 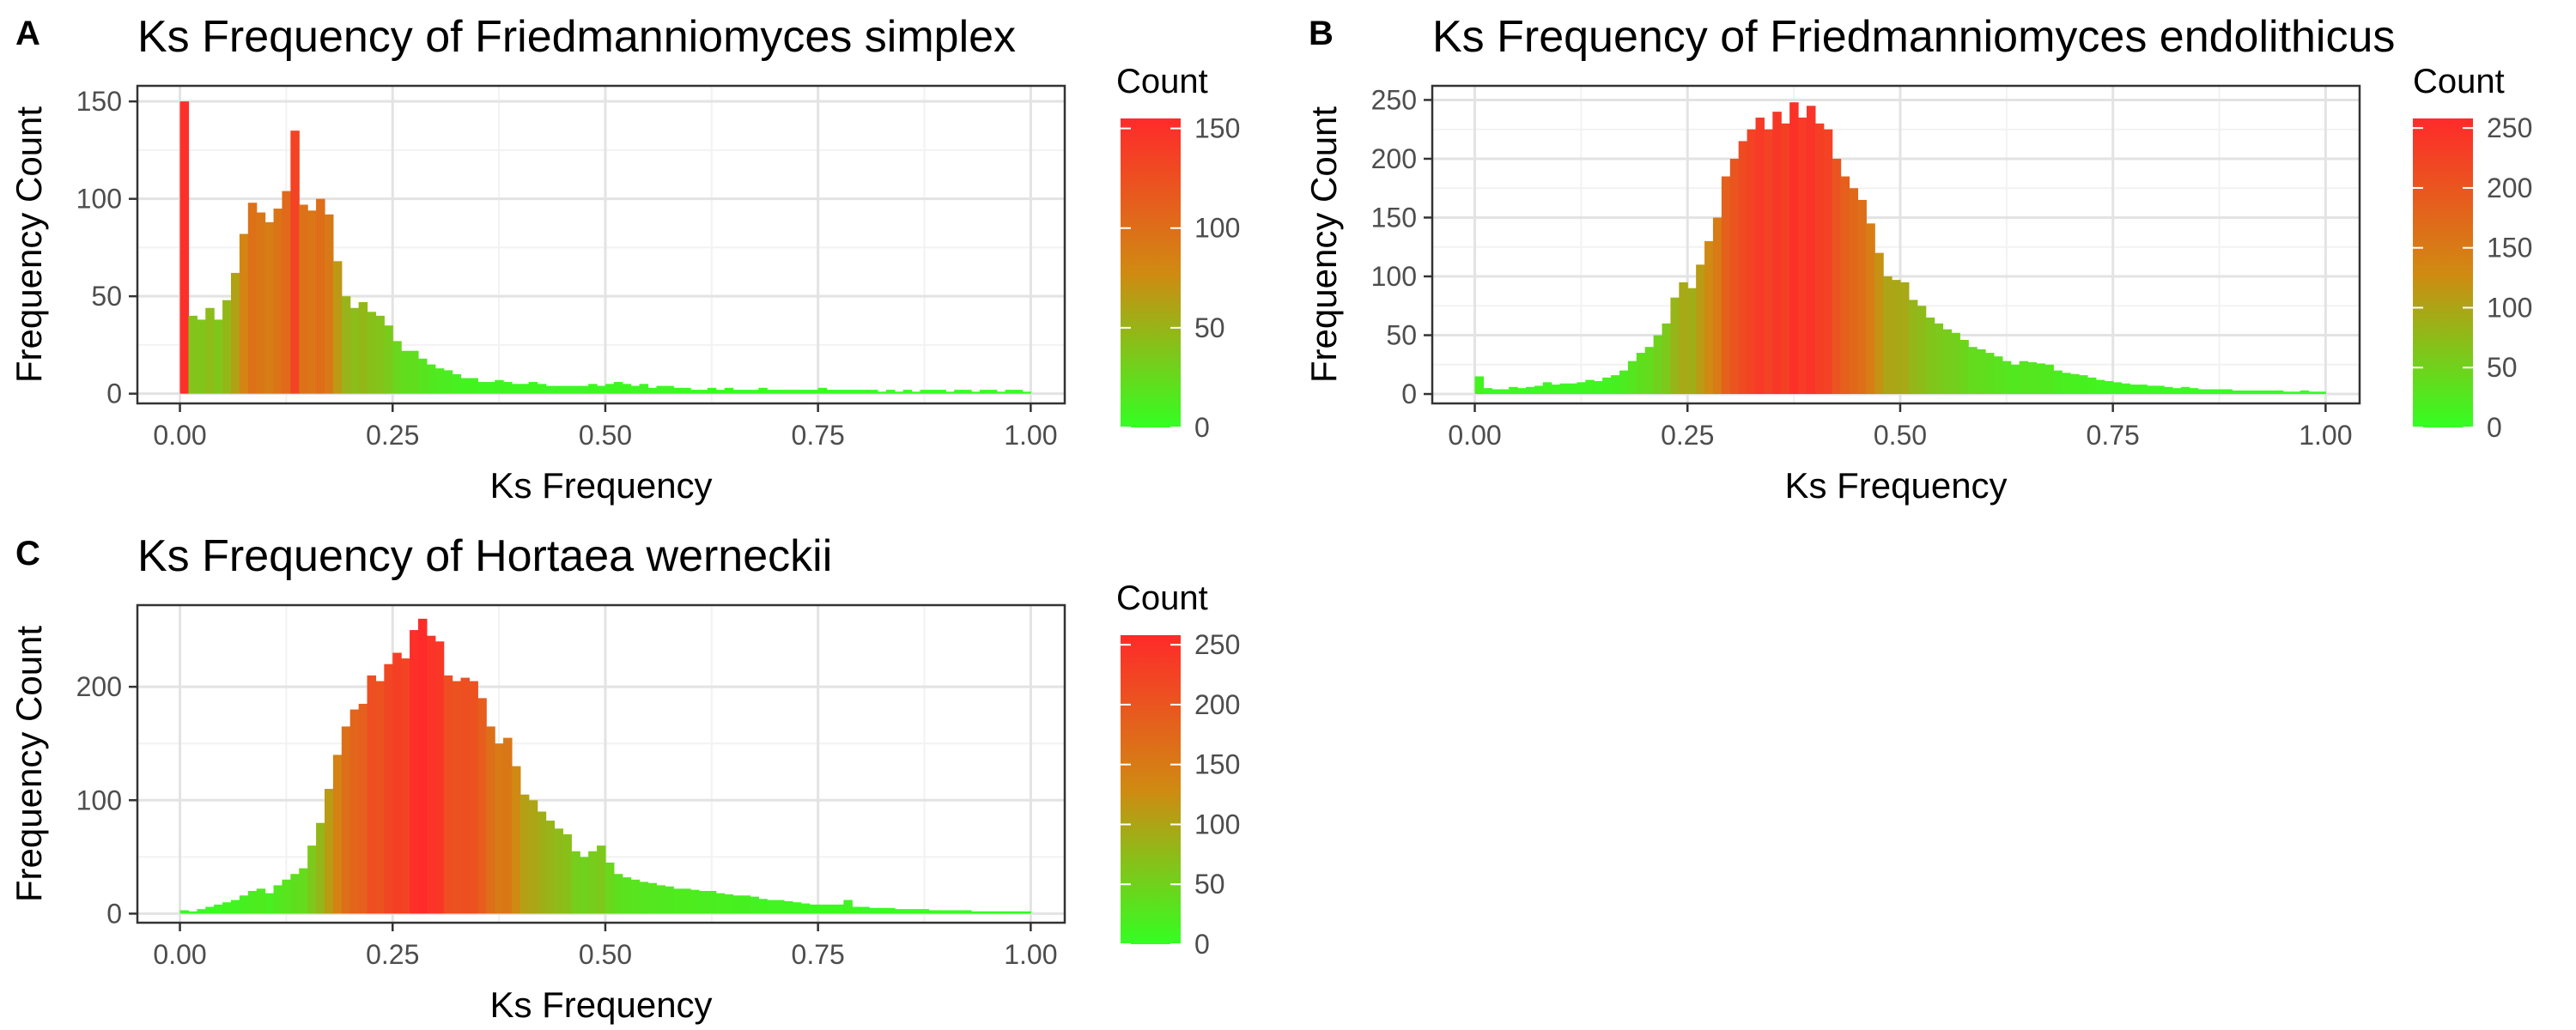 What do you see at coordinates (601, 244) in the screenshot?
I see `panel-border` at bounding box center [601, 244].